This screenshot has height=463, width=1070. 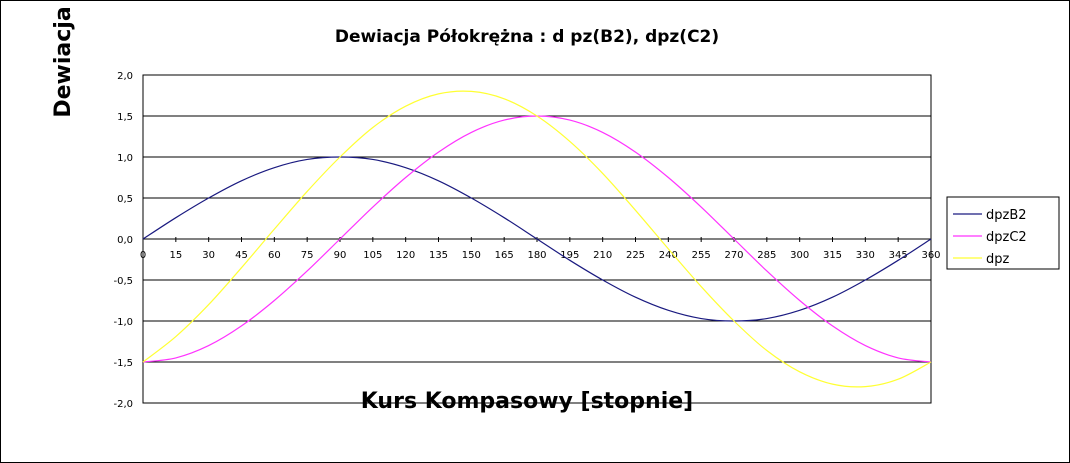 What do you see at coordinates (125, 199) in the screenshot?
I see `y-tick-label: 0,5` at bounding box center [125, 199].